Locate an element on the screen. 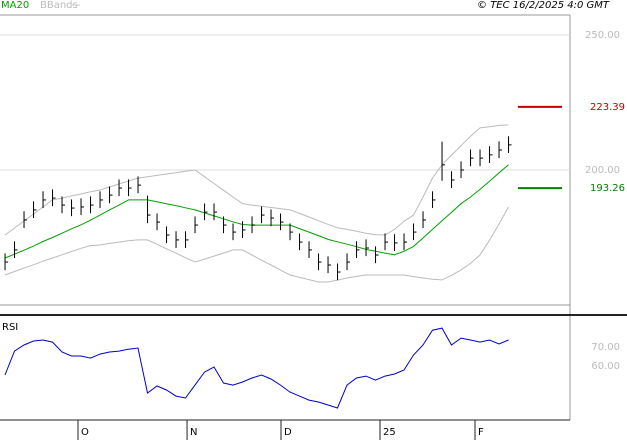  y-tick-label: 60.00 is located at coordinates (605, 366).